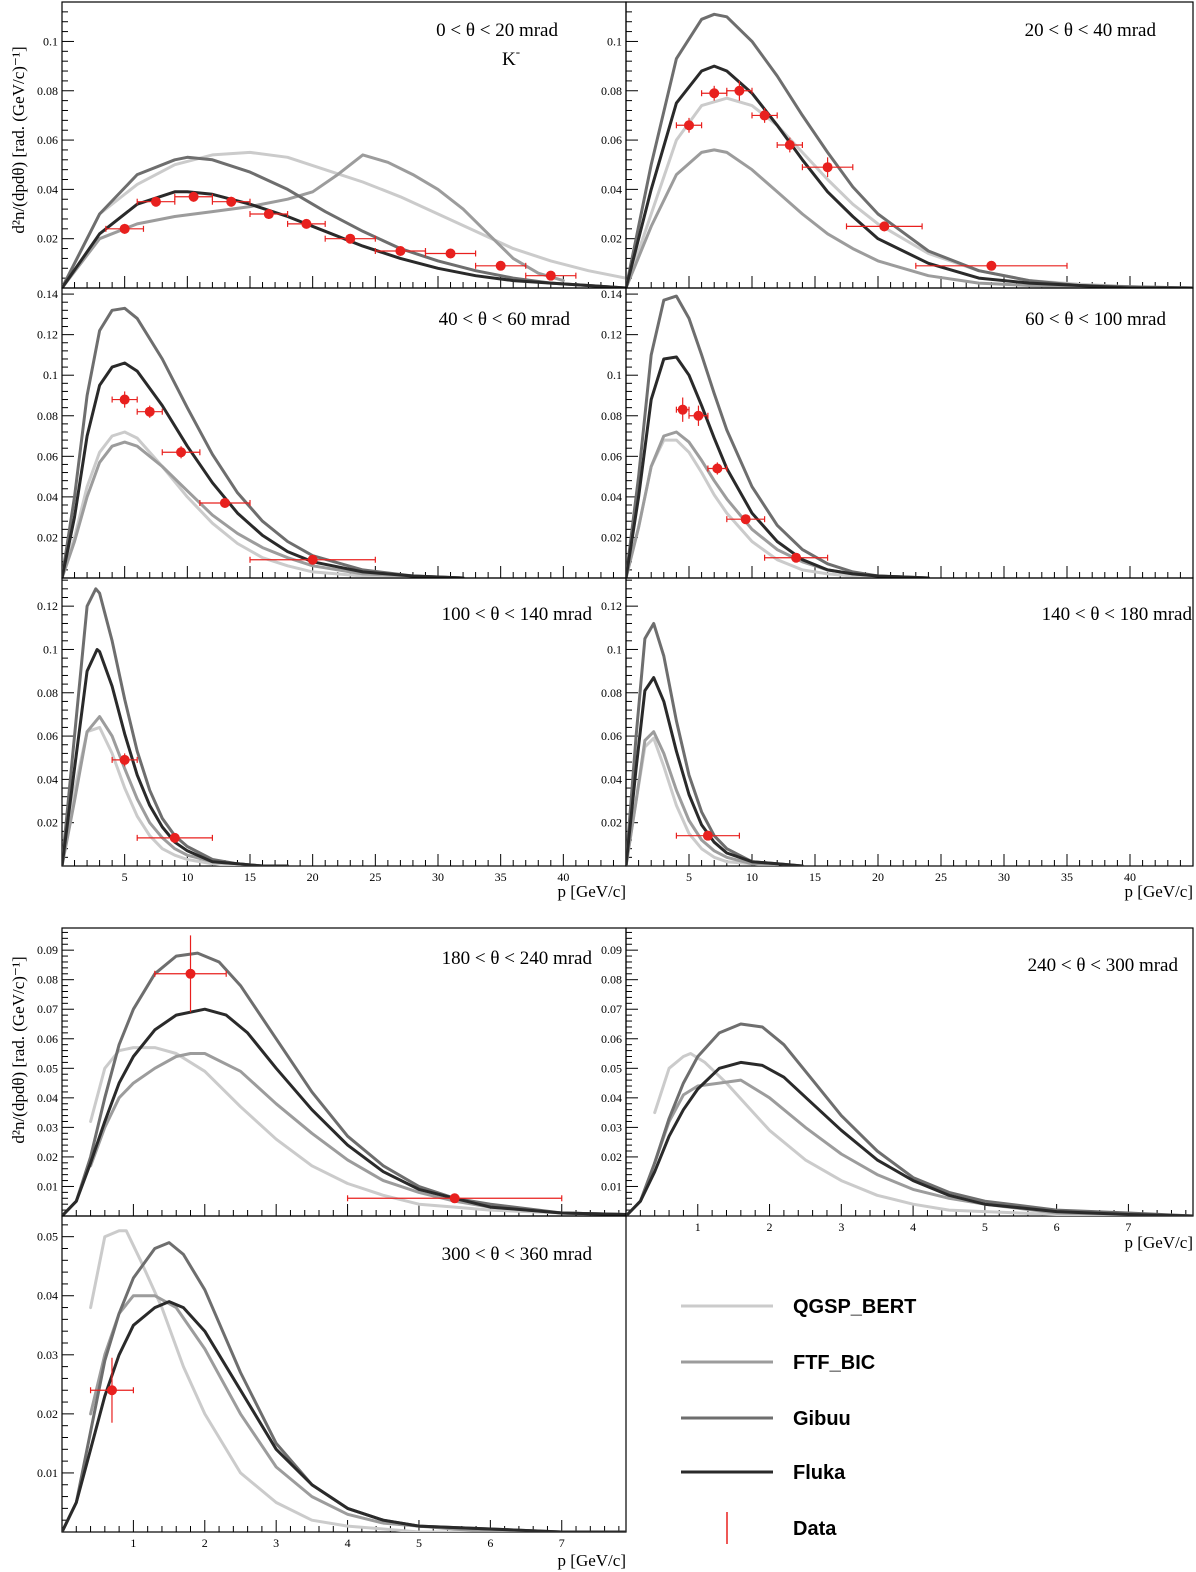 Image resolution: width=1196 pixels, height=1572 pixels. I want to click on legend-label: FTF_BIC, so click(834, 1363).